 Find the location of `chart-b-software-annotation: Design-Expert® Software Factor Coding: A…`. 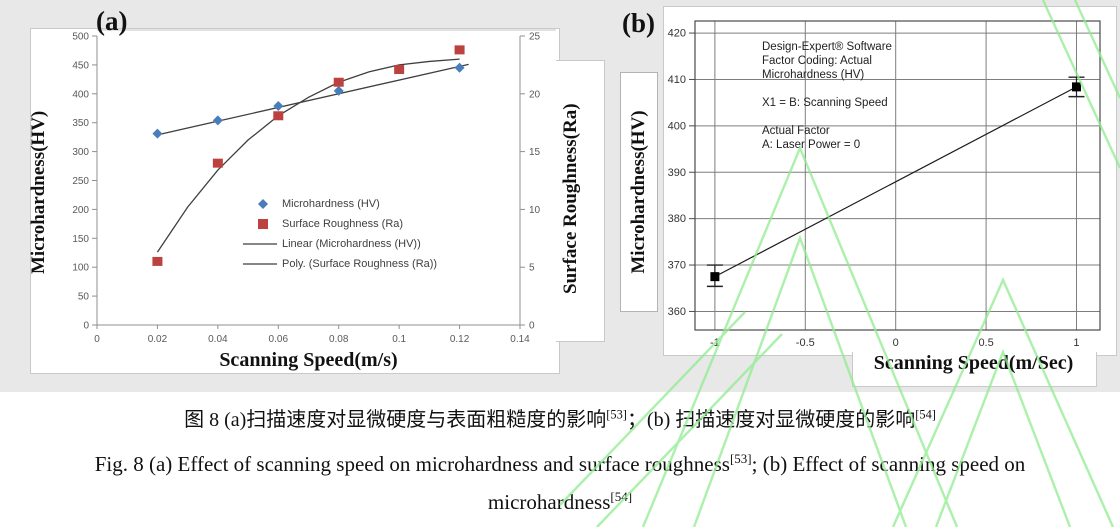

chart-b-software-annotation: Design-Expert® Software Factor Coding: A… is located at coordinates (827, 96).